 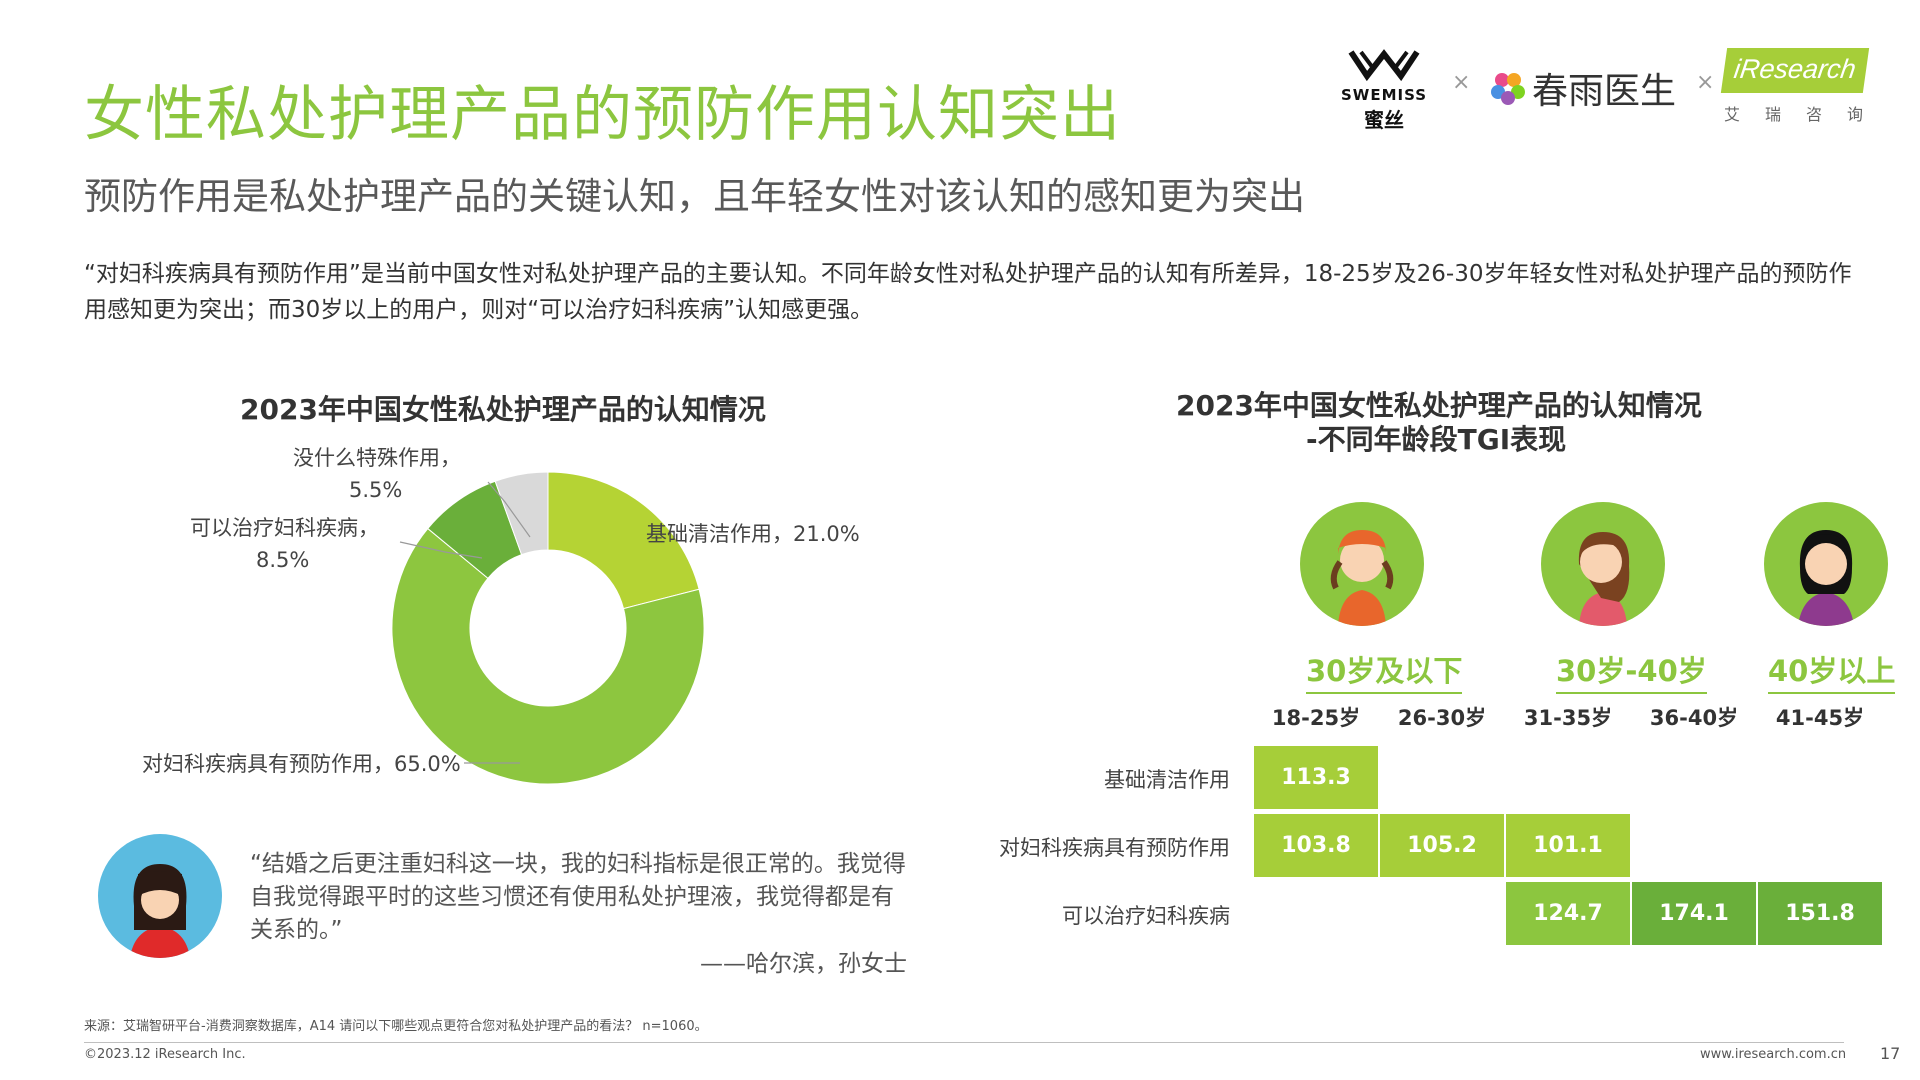 I want to click on tgi-cell-2-2: 124.7, so click(x=1568, y=913).